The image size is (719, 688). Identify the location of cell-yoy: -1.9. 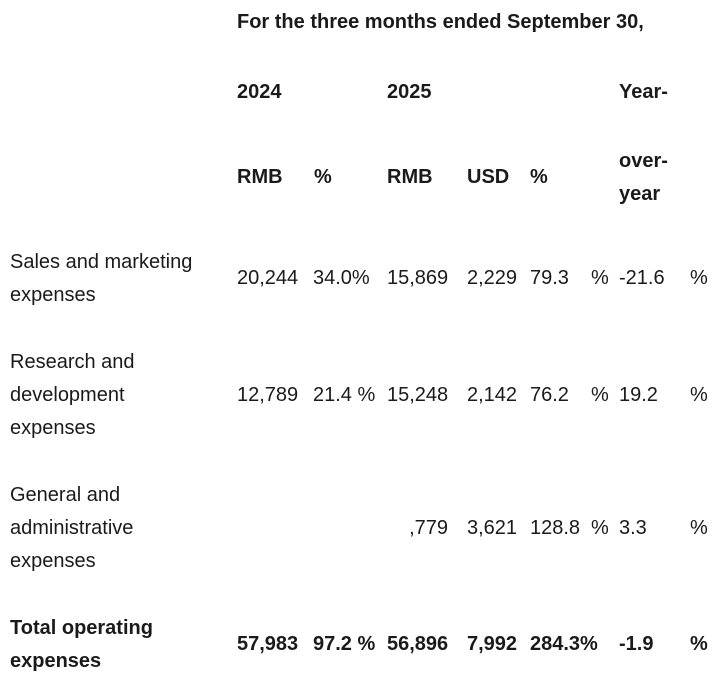
(636, 644).